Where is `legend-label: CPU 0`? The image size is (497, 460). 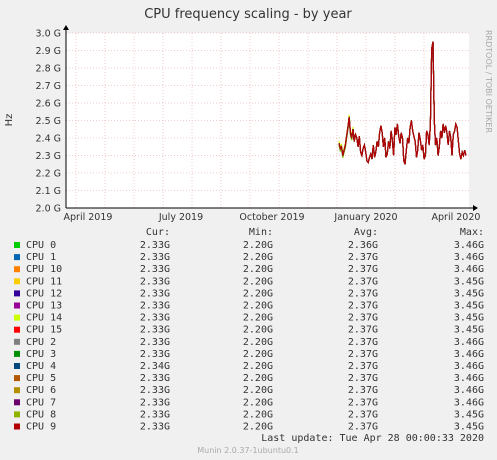 legend-label: CPU 0 is located at coordinates (41, 245).